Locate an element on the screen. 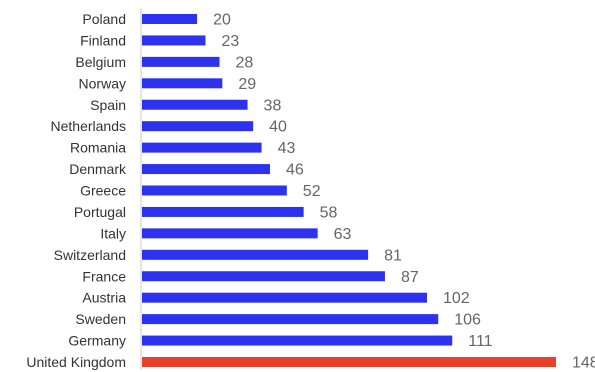  value-label: 29 is located at coordinates (247, 84).